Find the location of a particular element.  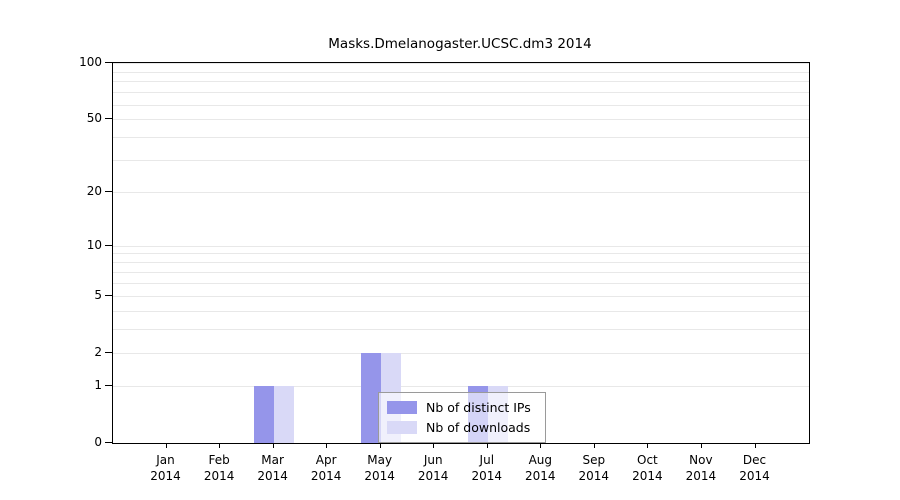

bar-downloads is located at coordinates (283, 414).